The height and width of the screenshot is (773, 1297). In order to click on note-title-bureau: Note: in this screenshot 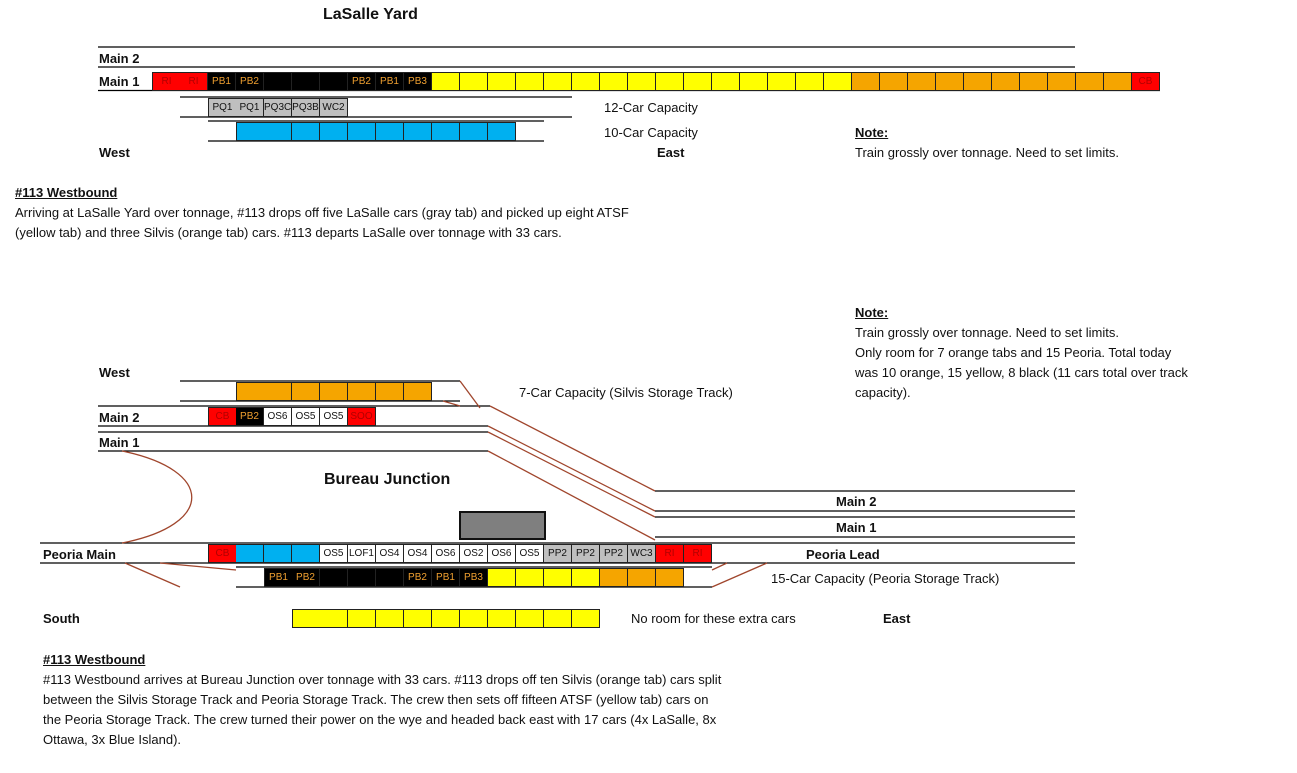, I will do `click(872, 312)`.